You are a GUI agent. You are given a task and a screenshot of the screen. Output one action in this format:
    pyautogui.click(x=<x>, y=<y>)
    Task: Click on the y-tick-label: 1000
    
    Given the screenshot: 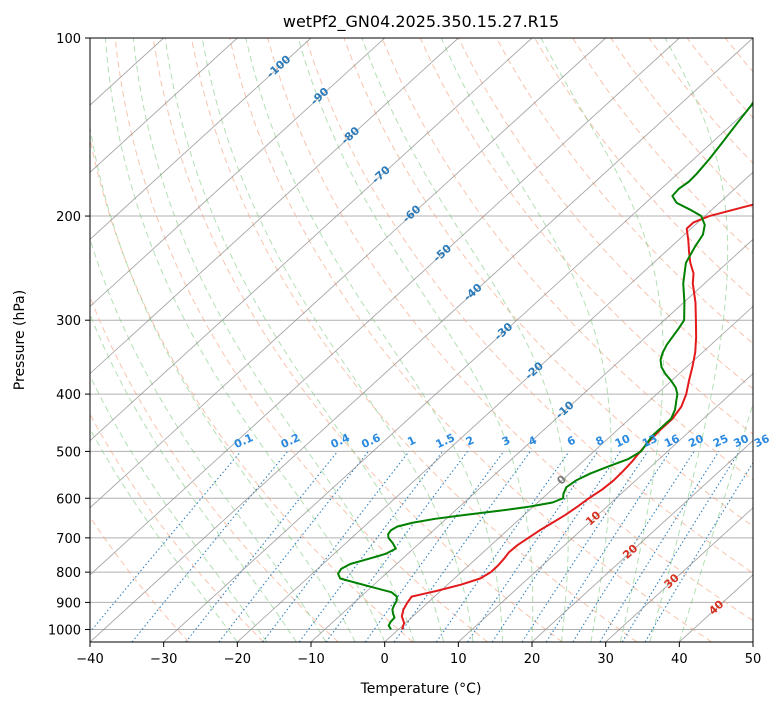 What is the action you would take?
    pyautogui.click(x=64, y=630)
    